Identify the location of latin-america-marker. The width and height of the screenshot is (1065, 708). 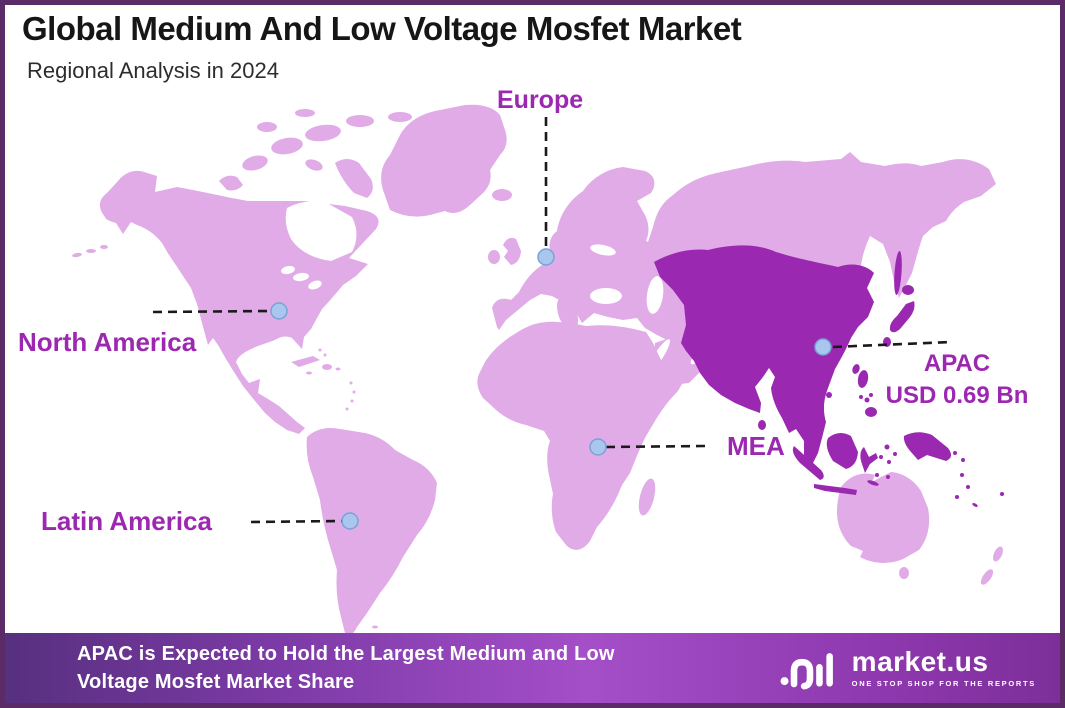
(350, 521).